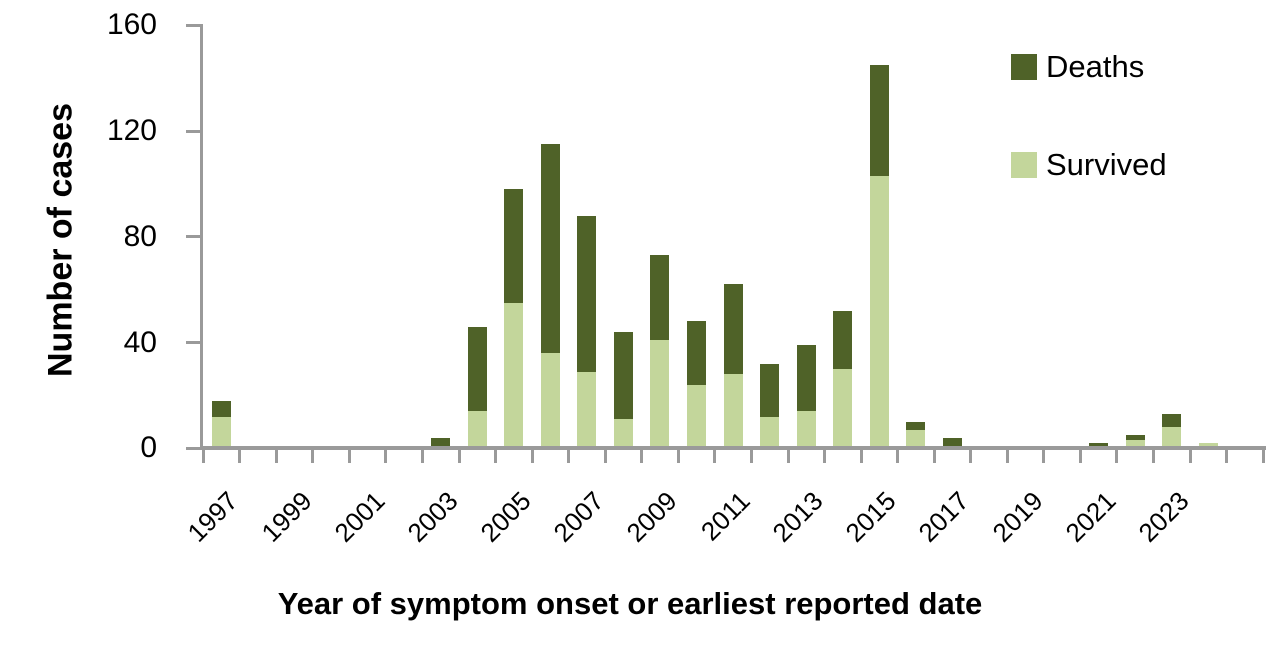 Image resolution: width=1270 pixels, height=648 pixels. What do you see at coordinates (587, 410) in the screenshot?
I see `bar-segment-survived-2007` at bounding box center [587, 410].